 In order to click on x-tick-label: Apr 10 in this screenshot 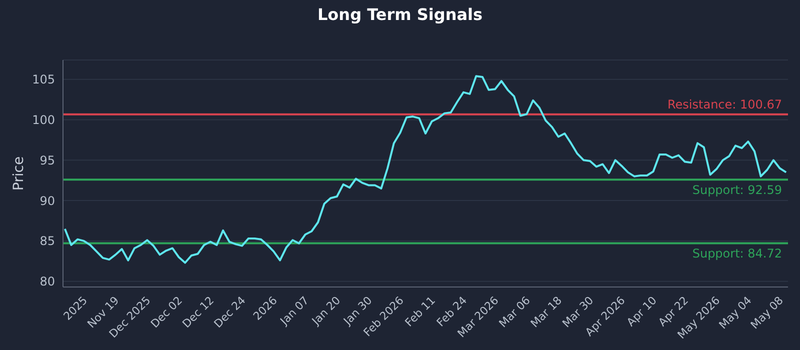, I will do `click(642, 311)`.